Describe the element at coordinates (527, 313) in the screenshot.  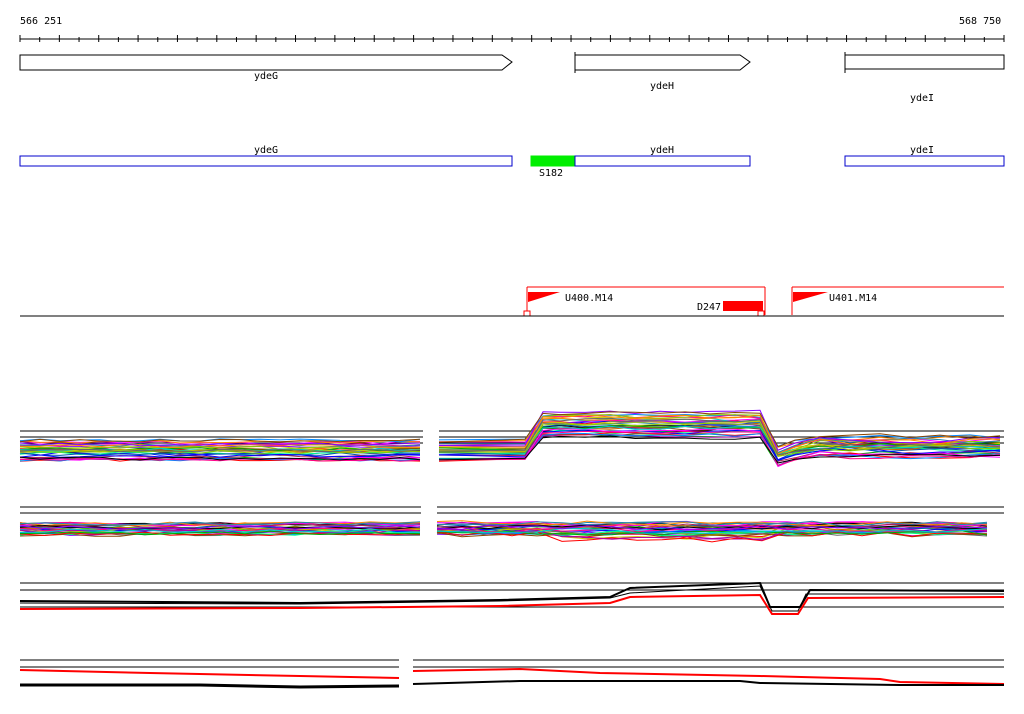
I see `marker-square-u400` at that location.